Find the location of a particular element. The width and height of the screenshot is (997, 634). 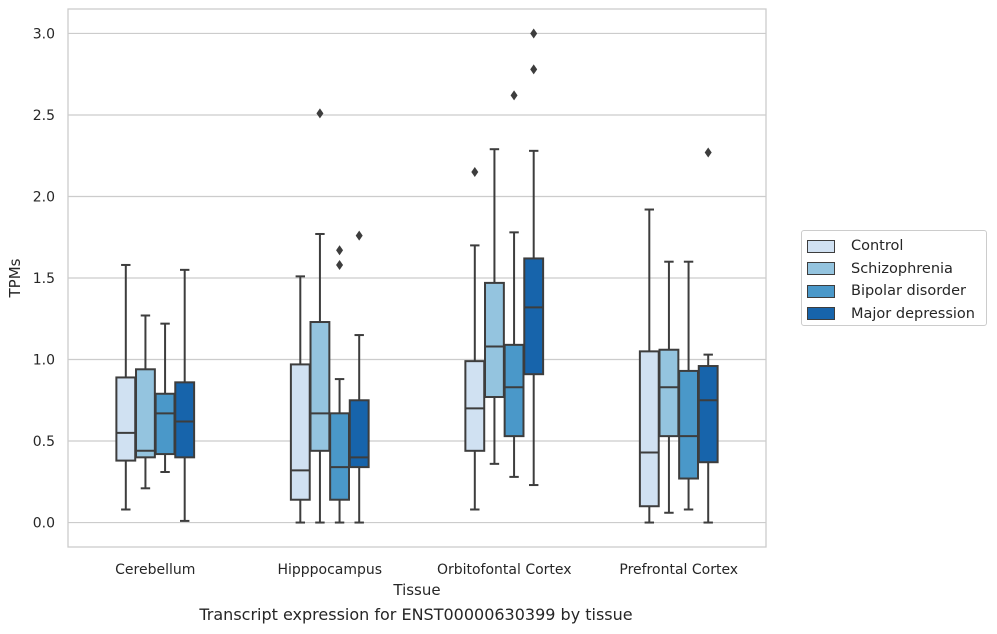

x-tick-label: Cerebellum is located at coordinates (155, 570).